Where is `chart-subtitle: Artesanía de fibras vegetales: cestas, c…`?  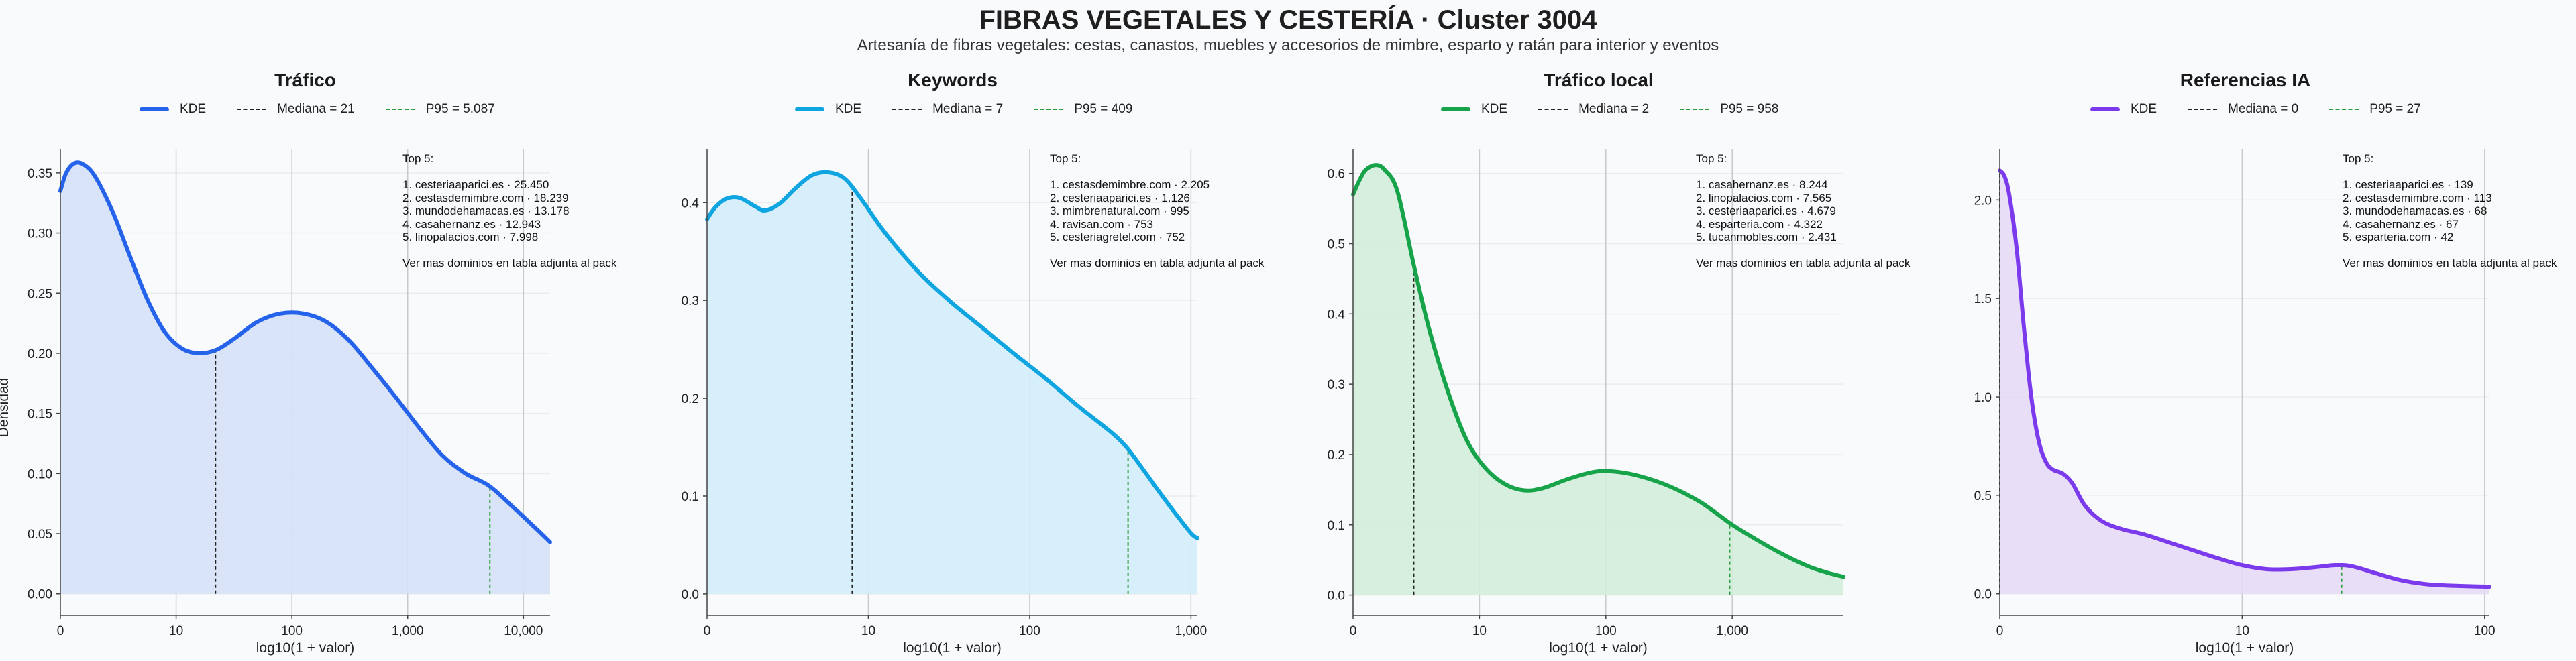
chart-subtitle: Artesanía de fibras vegetales: cestas, c… is located at coordinates (1288, 45).